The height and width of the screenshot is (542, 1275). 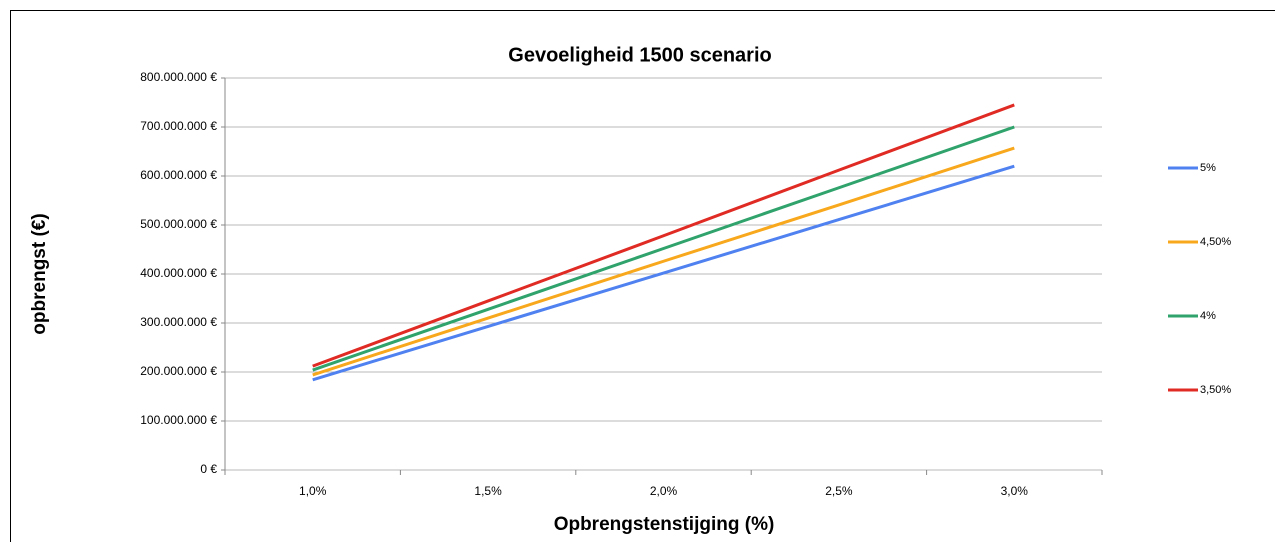 What do you see at coordinates (313, 491) in the screenshot?
I see `x-tick-label: 1,0%` at bounding box center [313, 491].